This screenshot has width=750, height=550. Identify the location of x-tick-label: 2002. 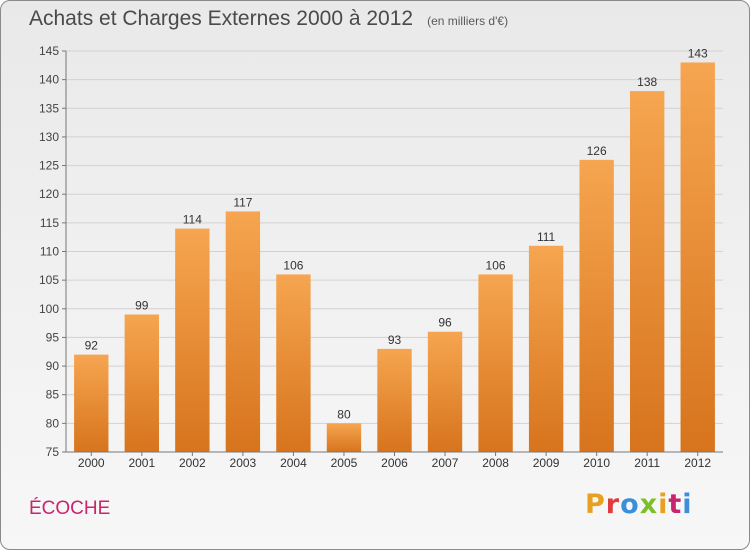
(192, 463).